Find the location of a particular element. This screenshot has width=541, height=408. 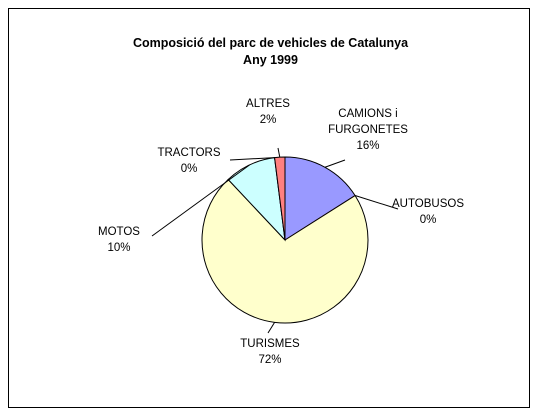

category-label: MOTOS is located at coordinates (119, 232).